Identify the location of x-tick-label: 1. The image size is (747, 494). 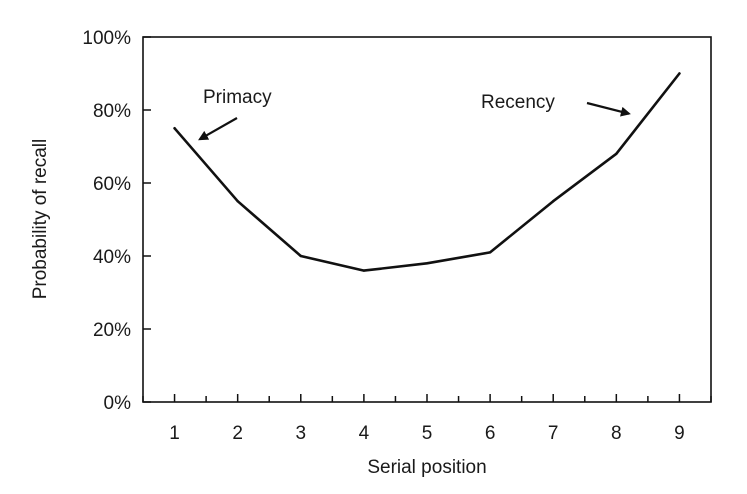
(174, 433).